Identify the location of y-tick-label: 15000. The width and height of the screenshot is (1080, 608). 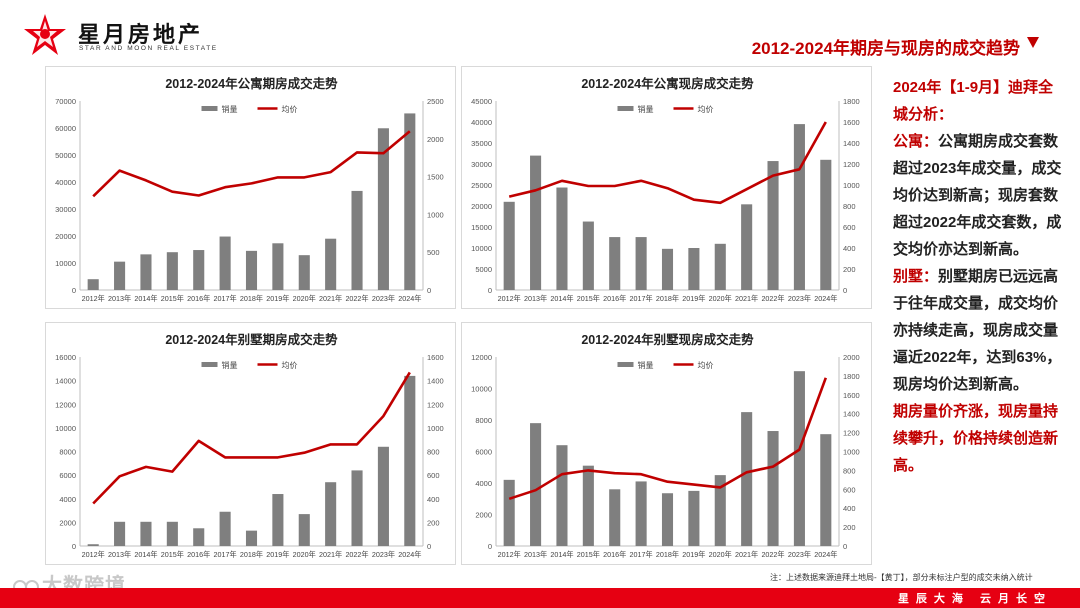
(481, 227).